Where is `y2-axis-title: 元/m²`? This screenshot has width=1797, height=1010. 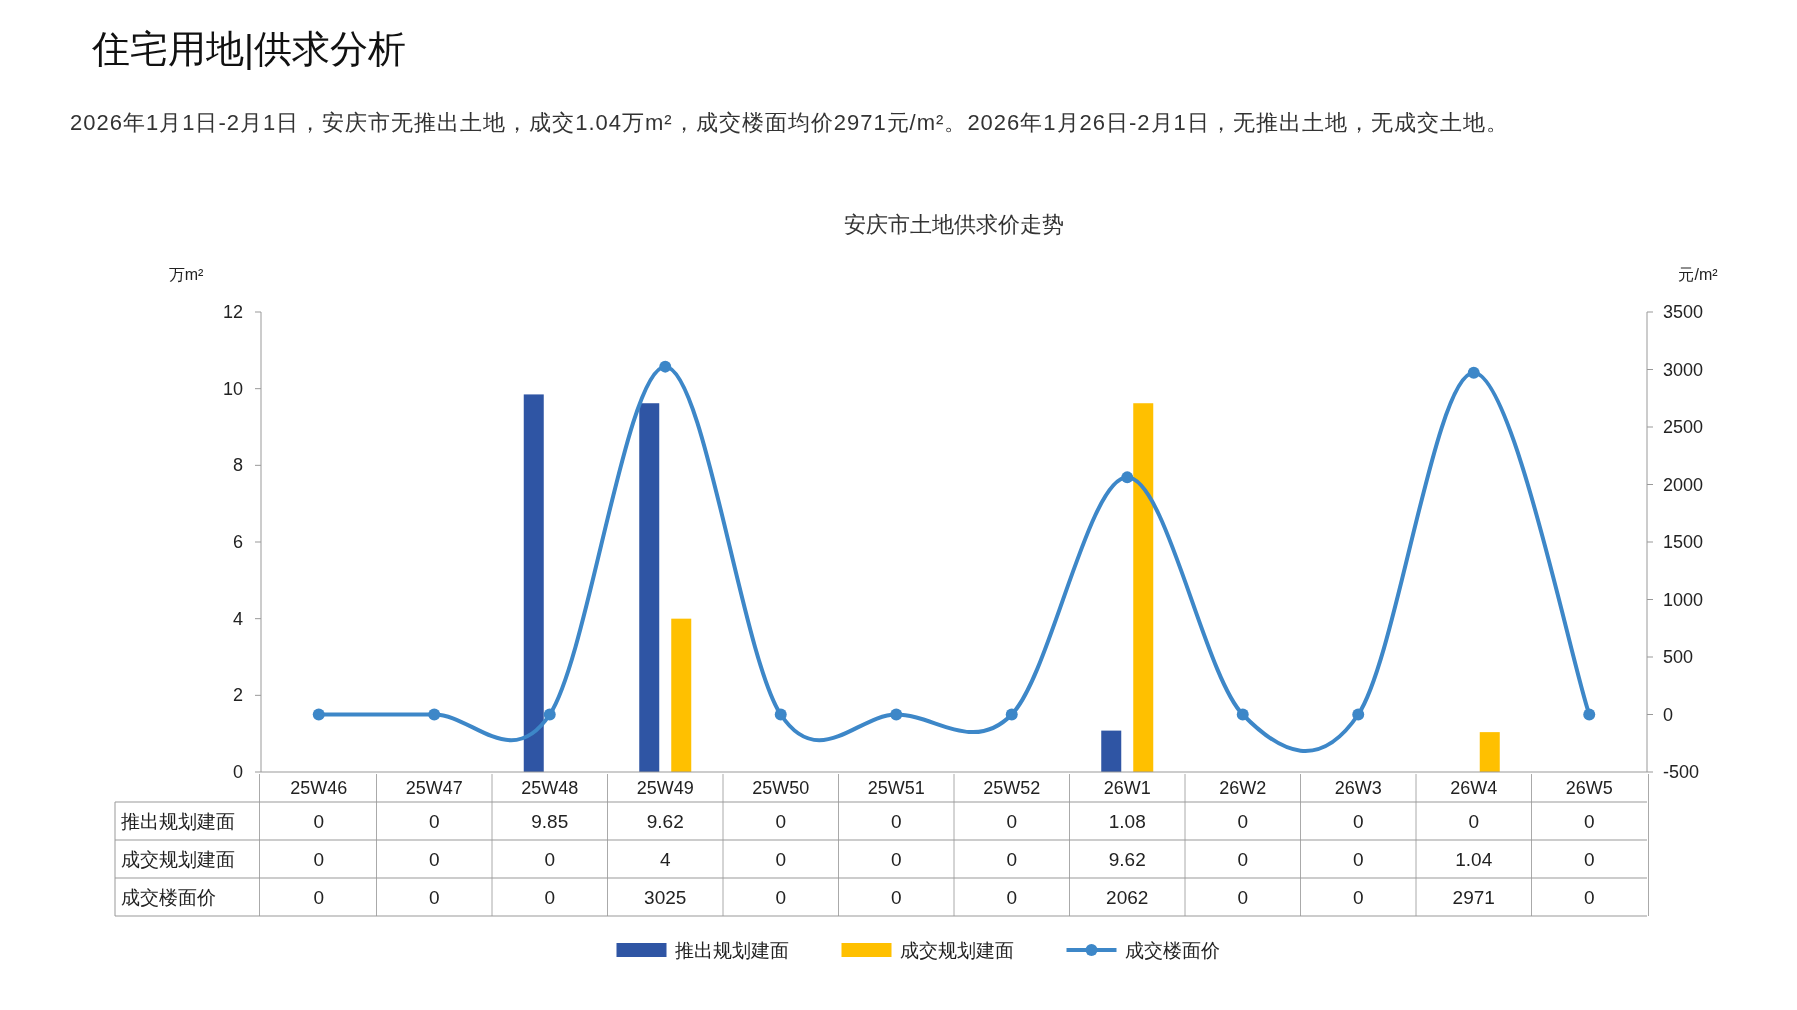 y2-axis-title: 元/m² is located at coordinates (1698, 274).